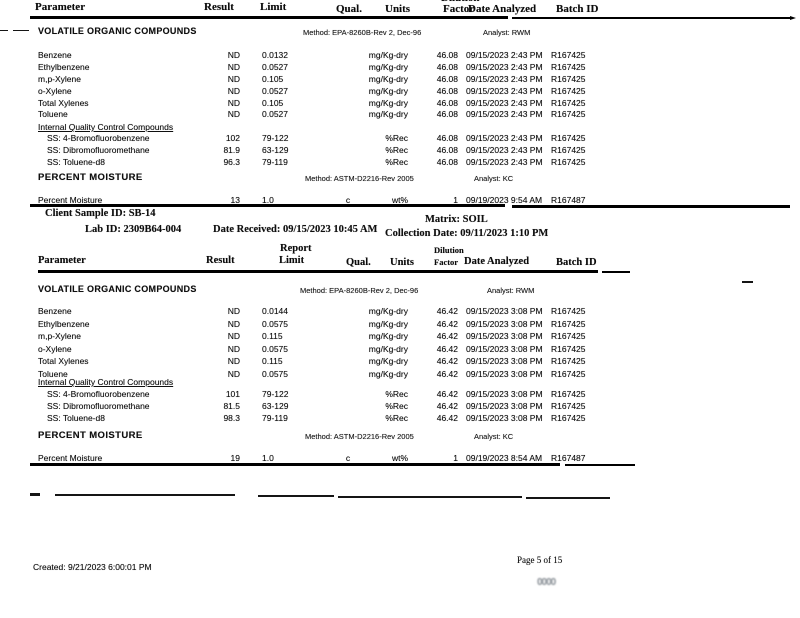 This screenshot has width=800, height=618. What do you see at coordinates (359, 290) in the screenshot?
I see `method-label: Method: EPA-8260B-Rev 2, Dec-96` at bounding box center [359, 290].